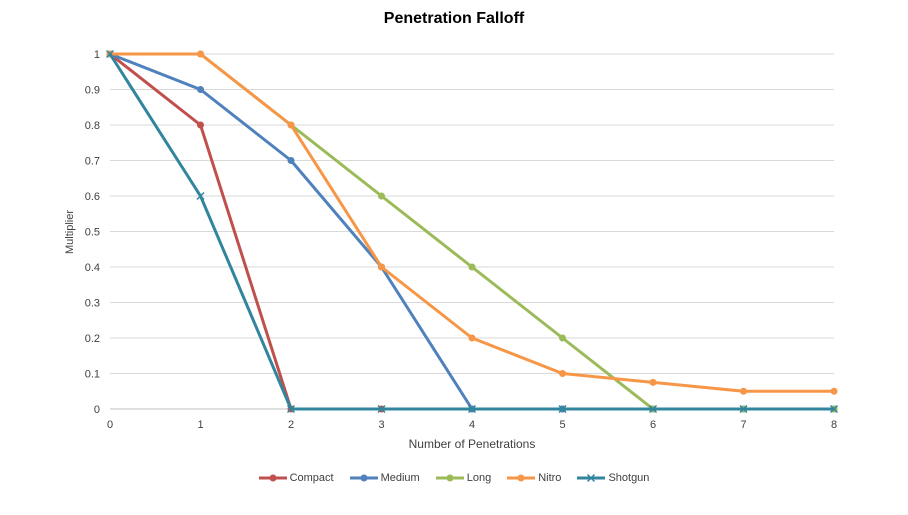 The image size is (908, 515). What do you see at coordinates (92, 375) in the screenshot?
I see `y-tick-label: 0.1` at bounding box center [92, 375].